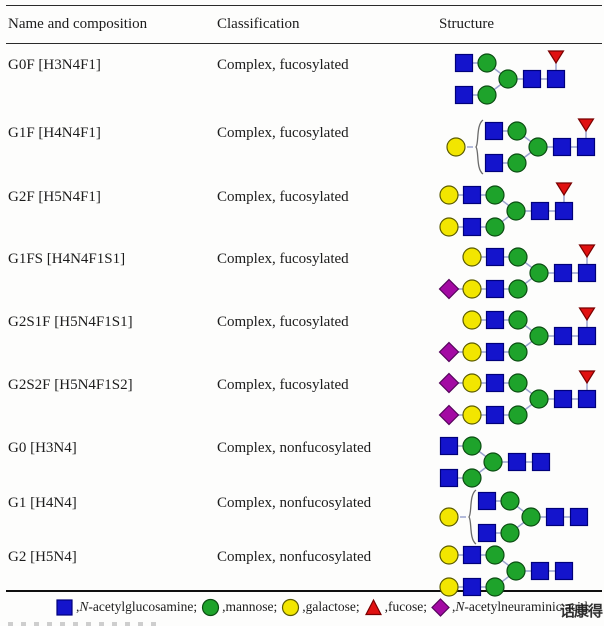 This screenshot has width=604, height=626. I want to click on glycan-name: G2S1F [H5N4F1S1], so click(70, 322).